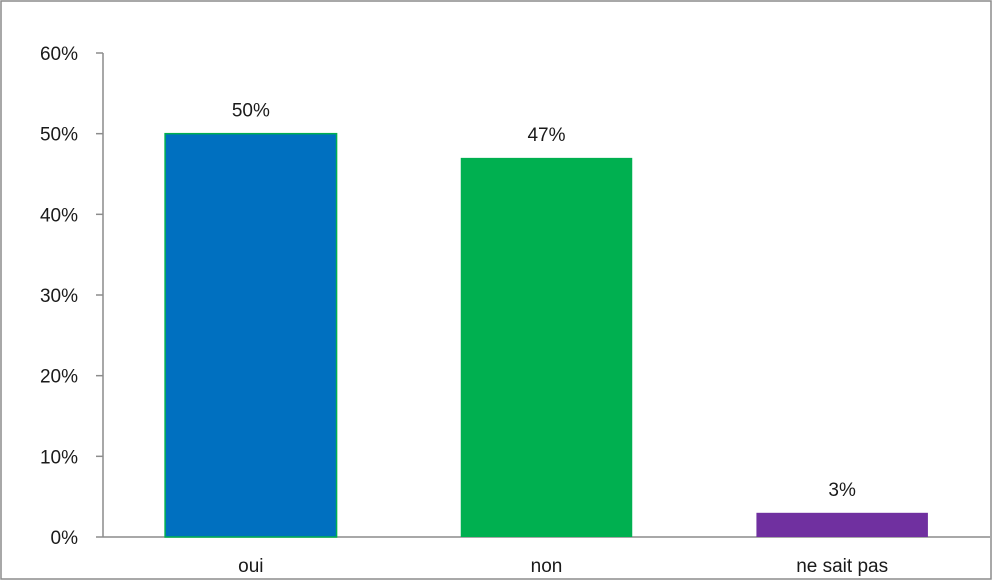 This screenshot has height=580, width=992. Describe the element at coordinates (842, 566) in the screenshot. I see `category-label: ne sait pas` at that location.